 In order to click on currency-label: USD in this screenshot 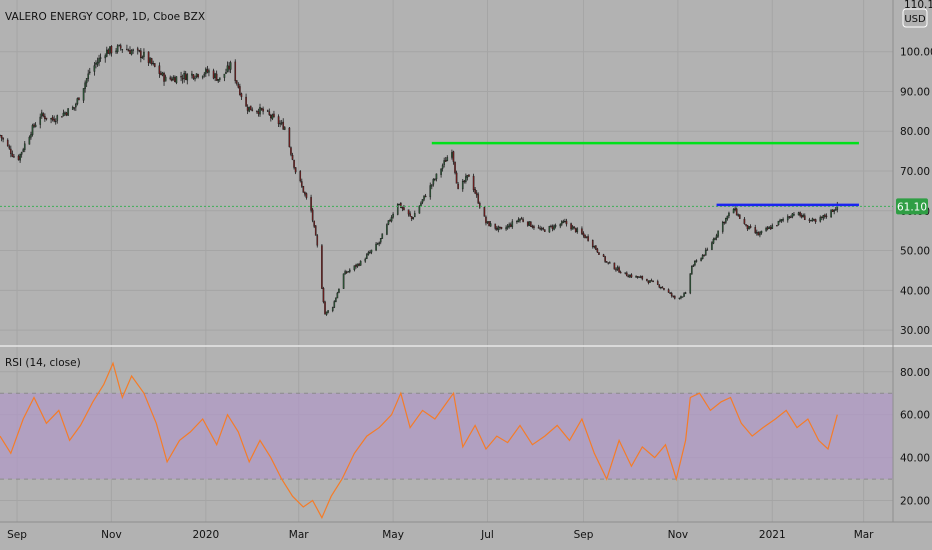, I will do `click(915, 19)`.